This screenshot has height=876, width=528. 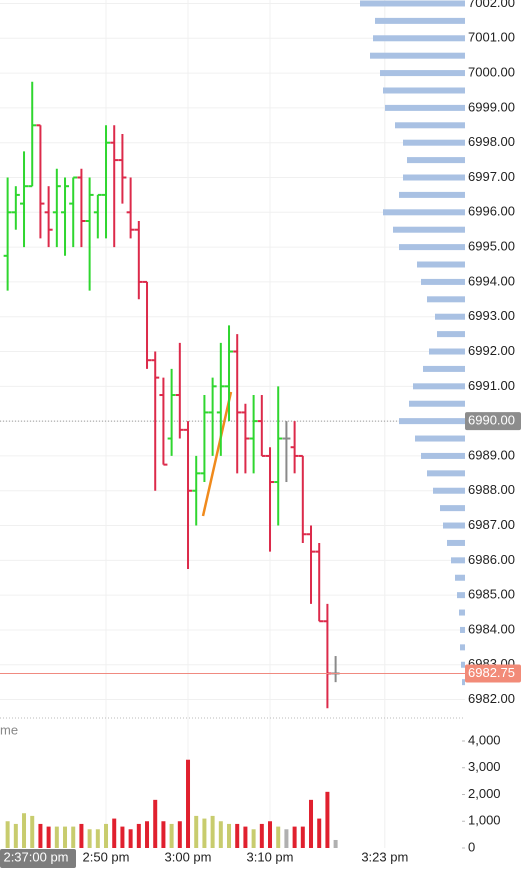 I want to click on crosshair-label: 2:37:00 pm, so click(x=35, y=856).